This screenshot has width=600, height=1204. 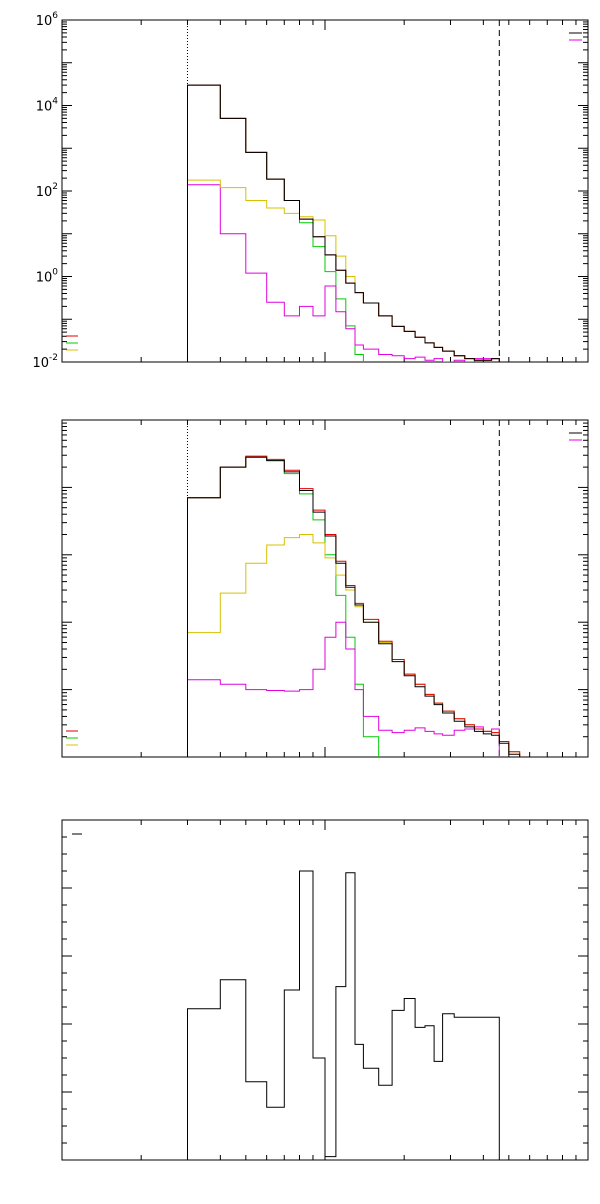 I want to click on y-tick-label: 10⁰, so click(x=47, y=277).